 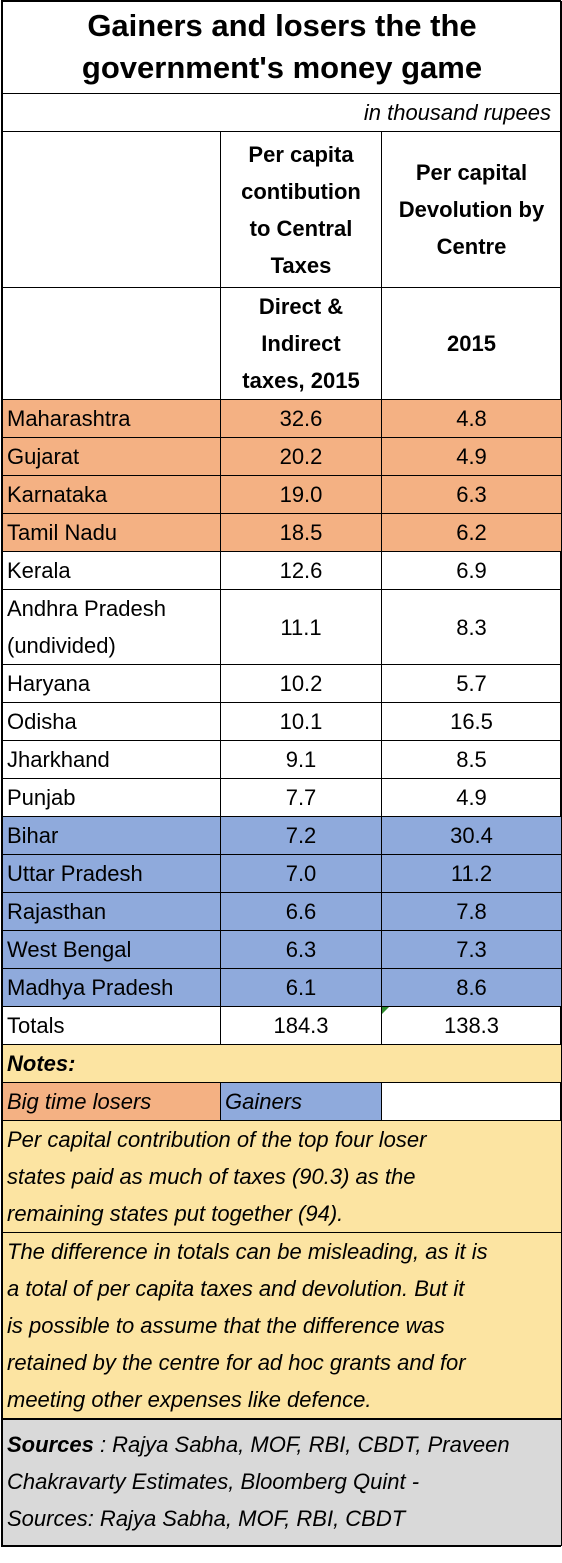 What do you see at coordinates (58, 759) in the screenshot?
I see `state-name-line-1: Jharkhand` at bounding box center [58, 759].